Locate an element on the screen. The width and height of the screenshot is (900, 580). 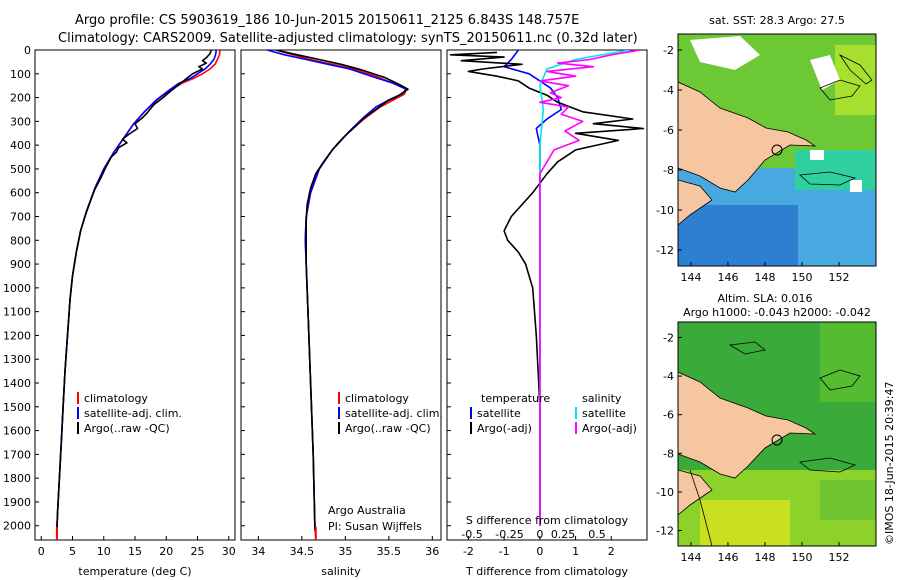
sla-high is located at coordinates (745, 523).